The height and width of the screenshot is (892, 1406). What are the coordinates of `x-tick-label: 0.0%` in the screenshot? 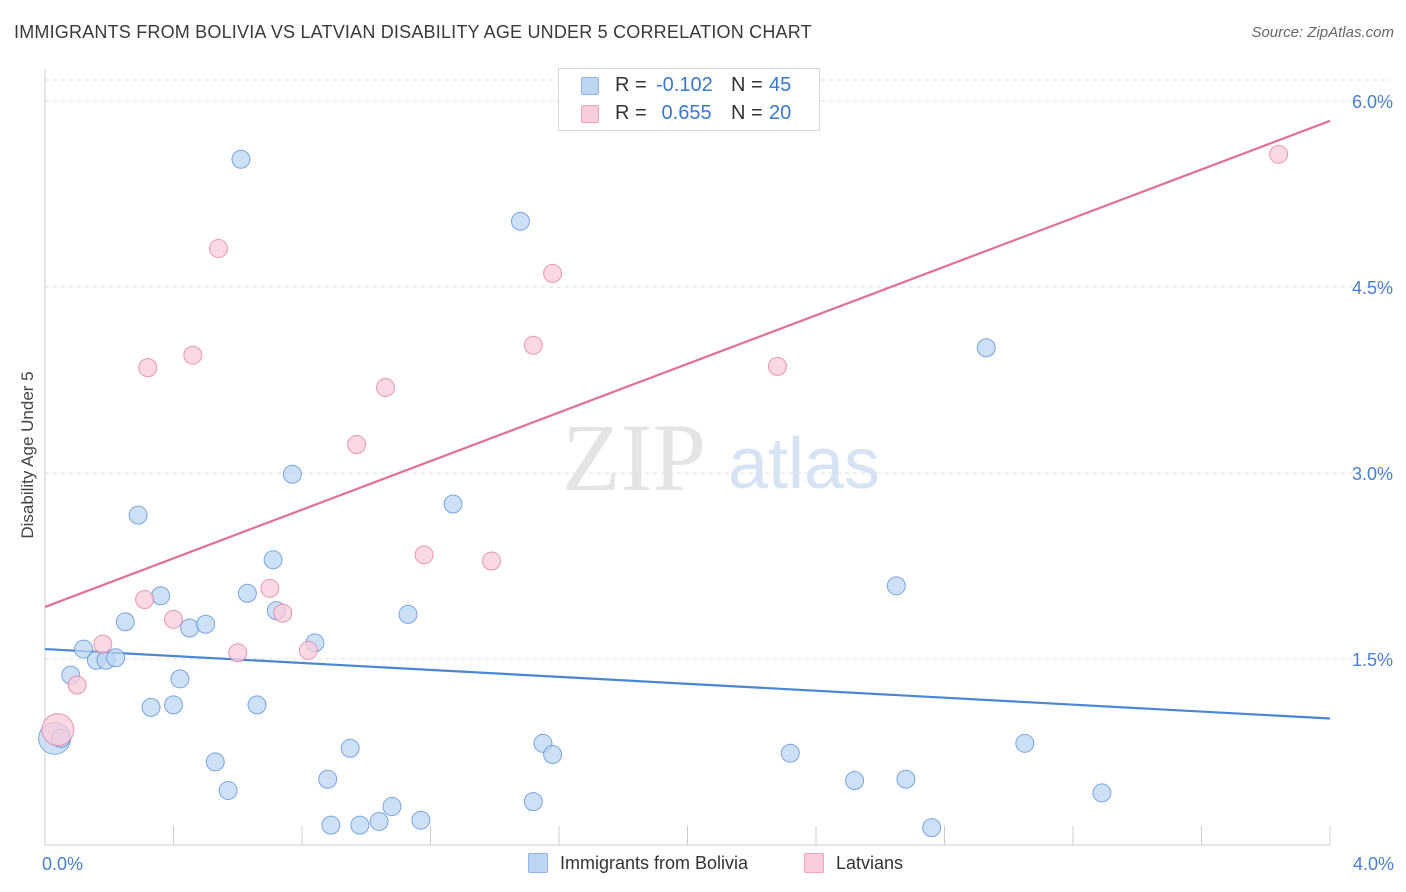 It's located at (62, 864).